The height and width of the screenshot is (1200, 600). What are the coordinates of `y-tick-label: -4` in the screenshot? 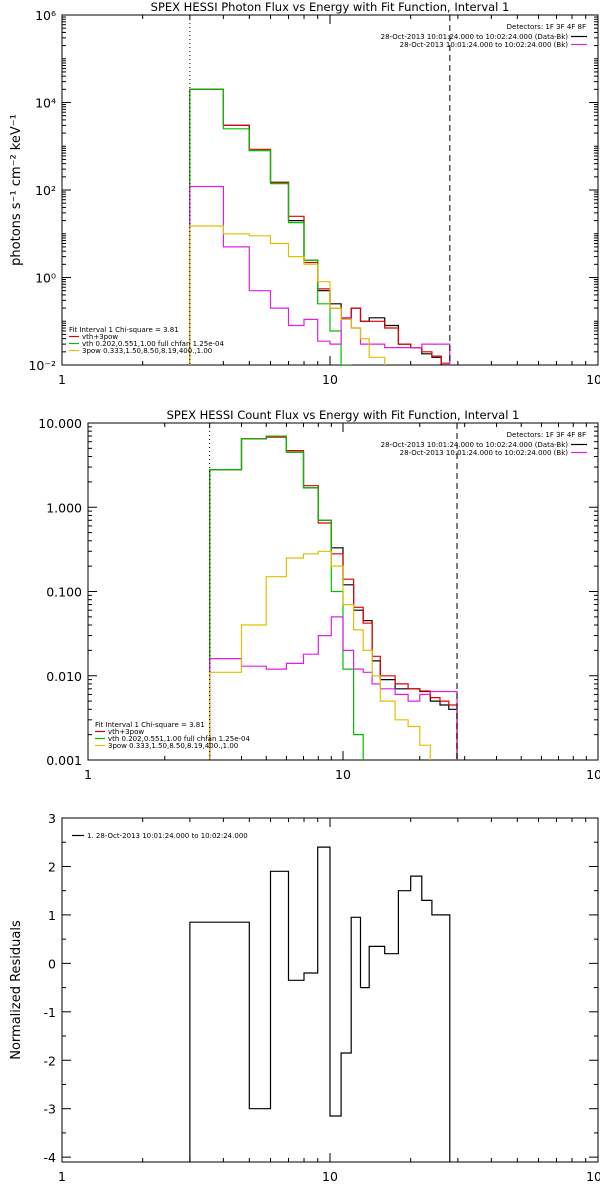 It's located at (50, 1157).